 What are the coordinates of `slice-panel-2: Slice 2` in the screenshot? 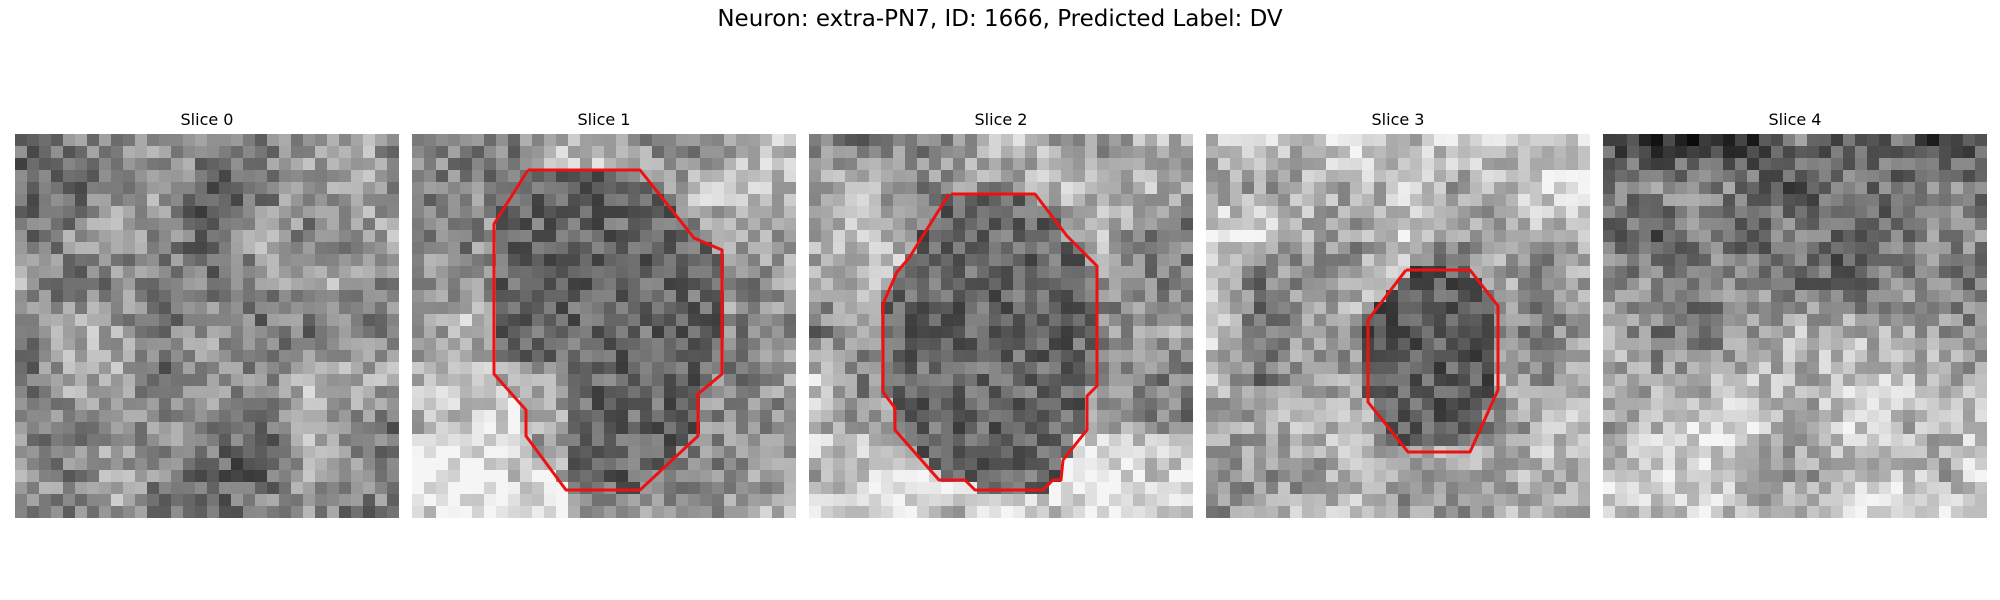 It's located at (1001, 313).